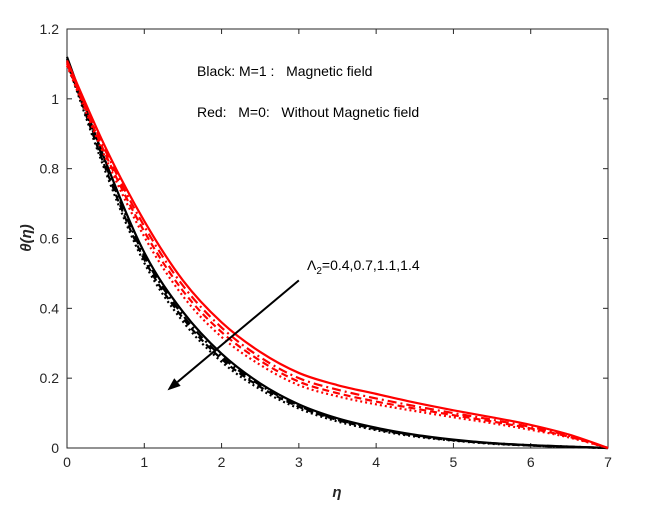  I want to click on y-tick-label: 1, so click(55, 99).